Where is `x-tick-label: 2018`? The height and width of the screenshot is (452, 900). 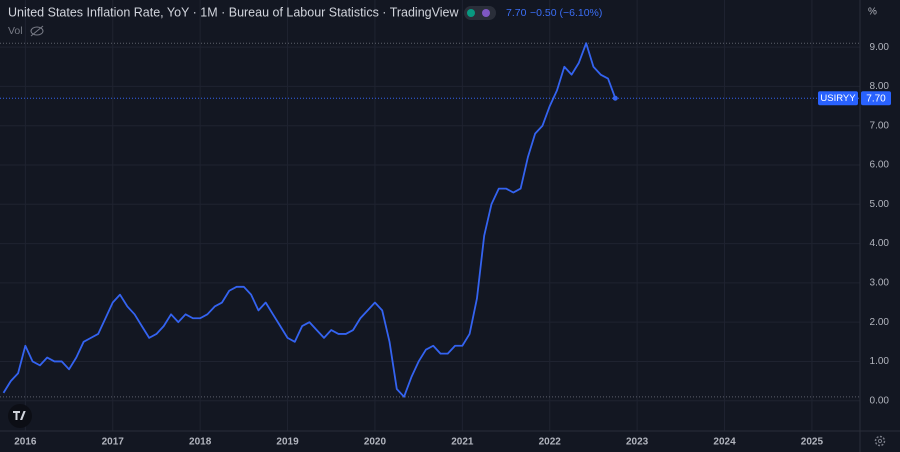
x-tick-label: 2018 is located at coordinates (200, 442).